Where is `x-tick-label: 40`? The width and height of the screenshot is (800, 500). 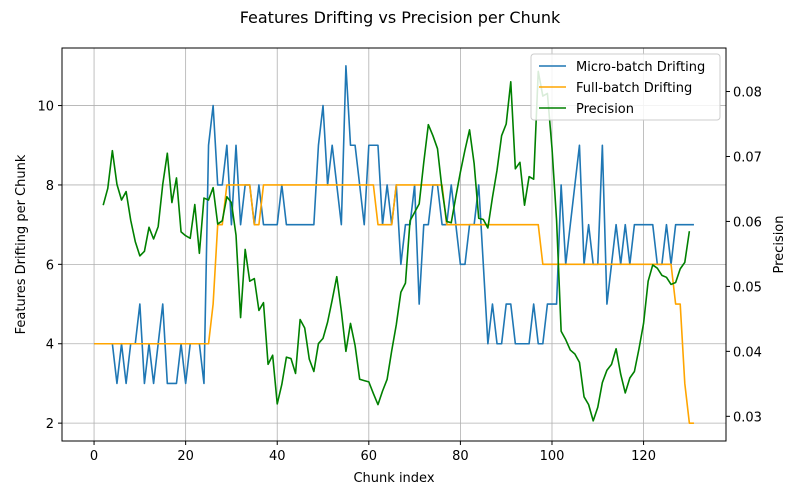
x-tick-label: 40 is located at coordinates (277, 456).